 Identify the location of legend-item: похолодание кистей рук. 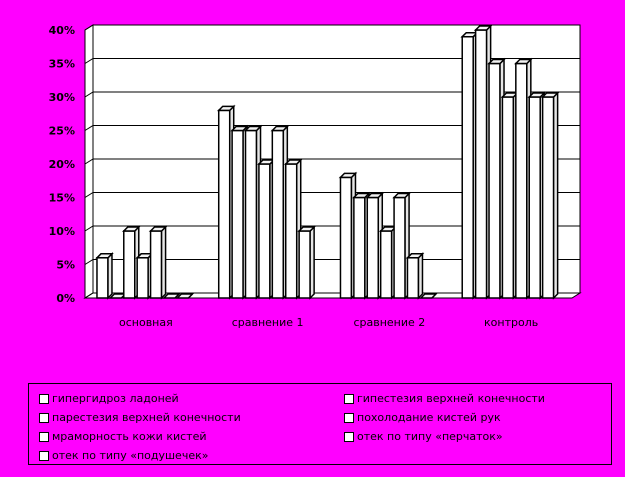
(422, 417).